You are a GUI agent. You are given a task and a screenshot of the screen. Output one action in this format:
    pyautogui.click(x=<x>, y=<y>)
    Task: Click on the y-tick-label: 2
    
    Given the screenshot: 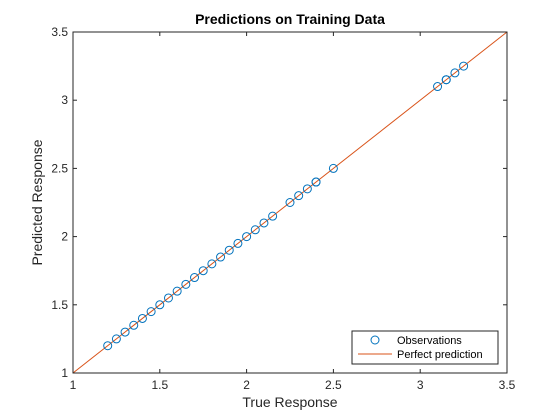 What is the action you would take?
    pyautogui.click(x=64, y=237)
    